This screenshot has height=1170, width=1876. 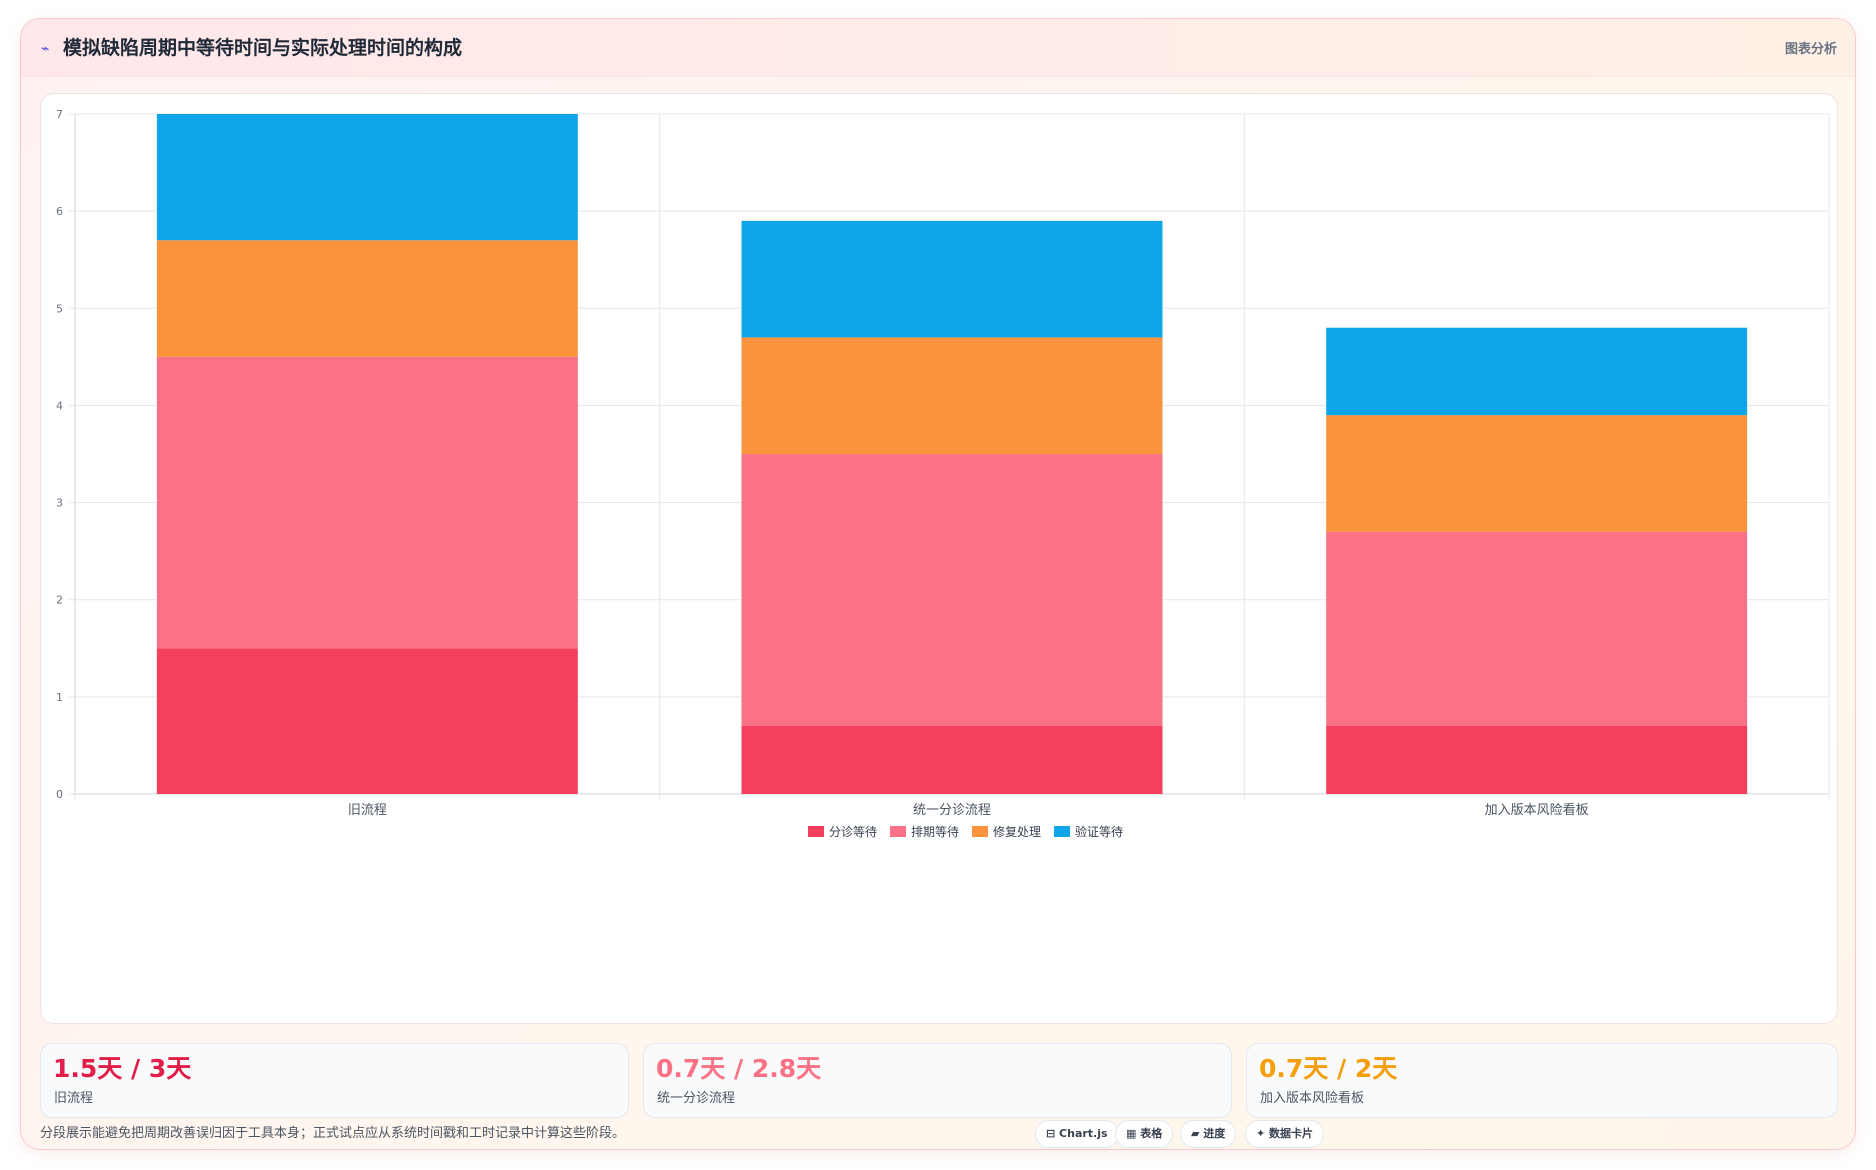 I want to click on panel-header: ⌁ 模拟缺陷周期中等待时间与实际处理时间的构成 图表分析, so click(x=938, y=48).